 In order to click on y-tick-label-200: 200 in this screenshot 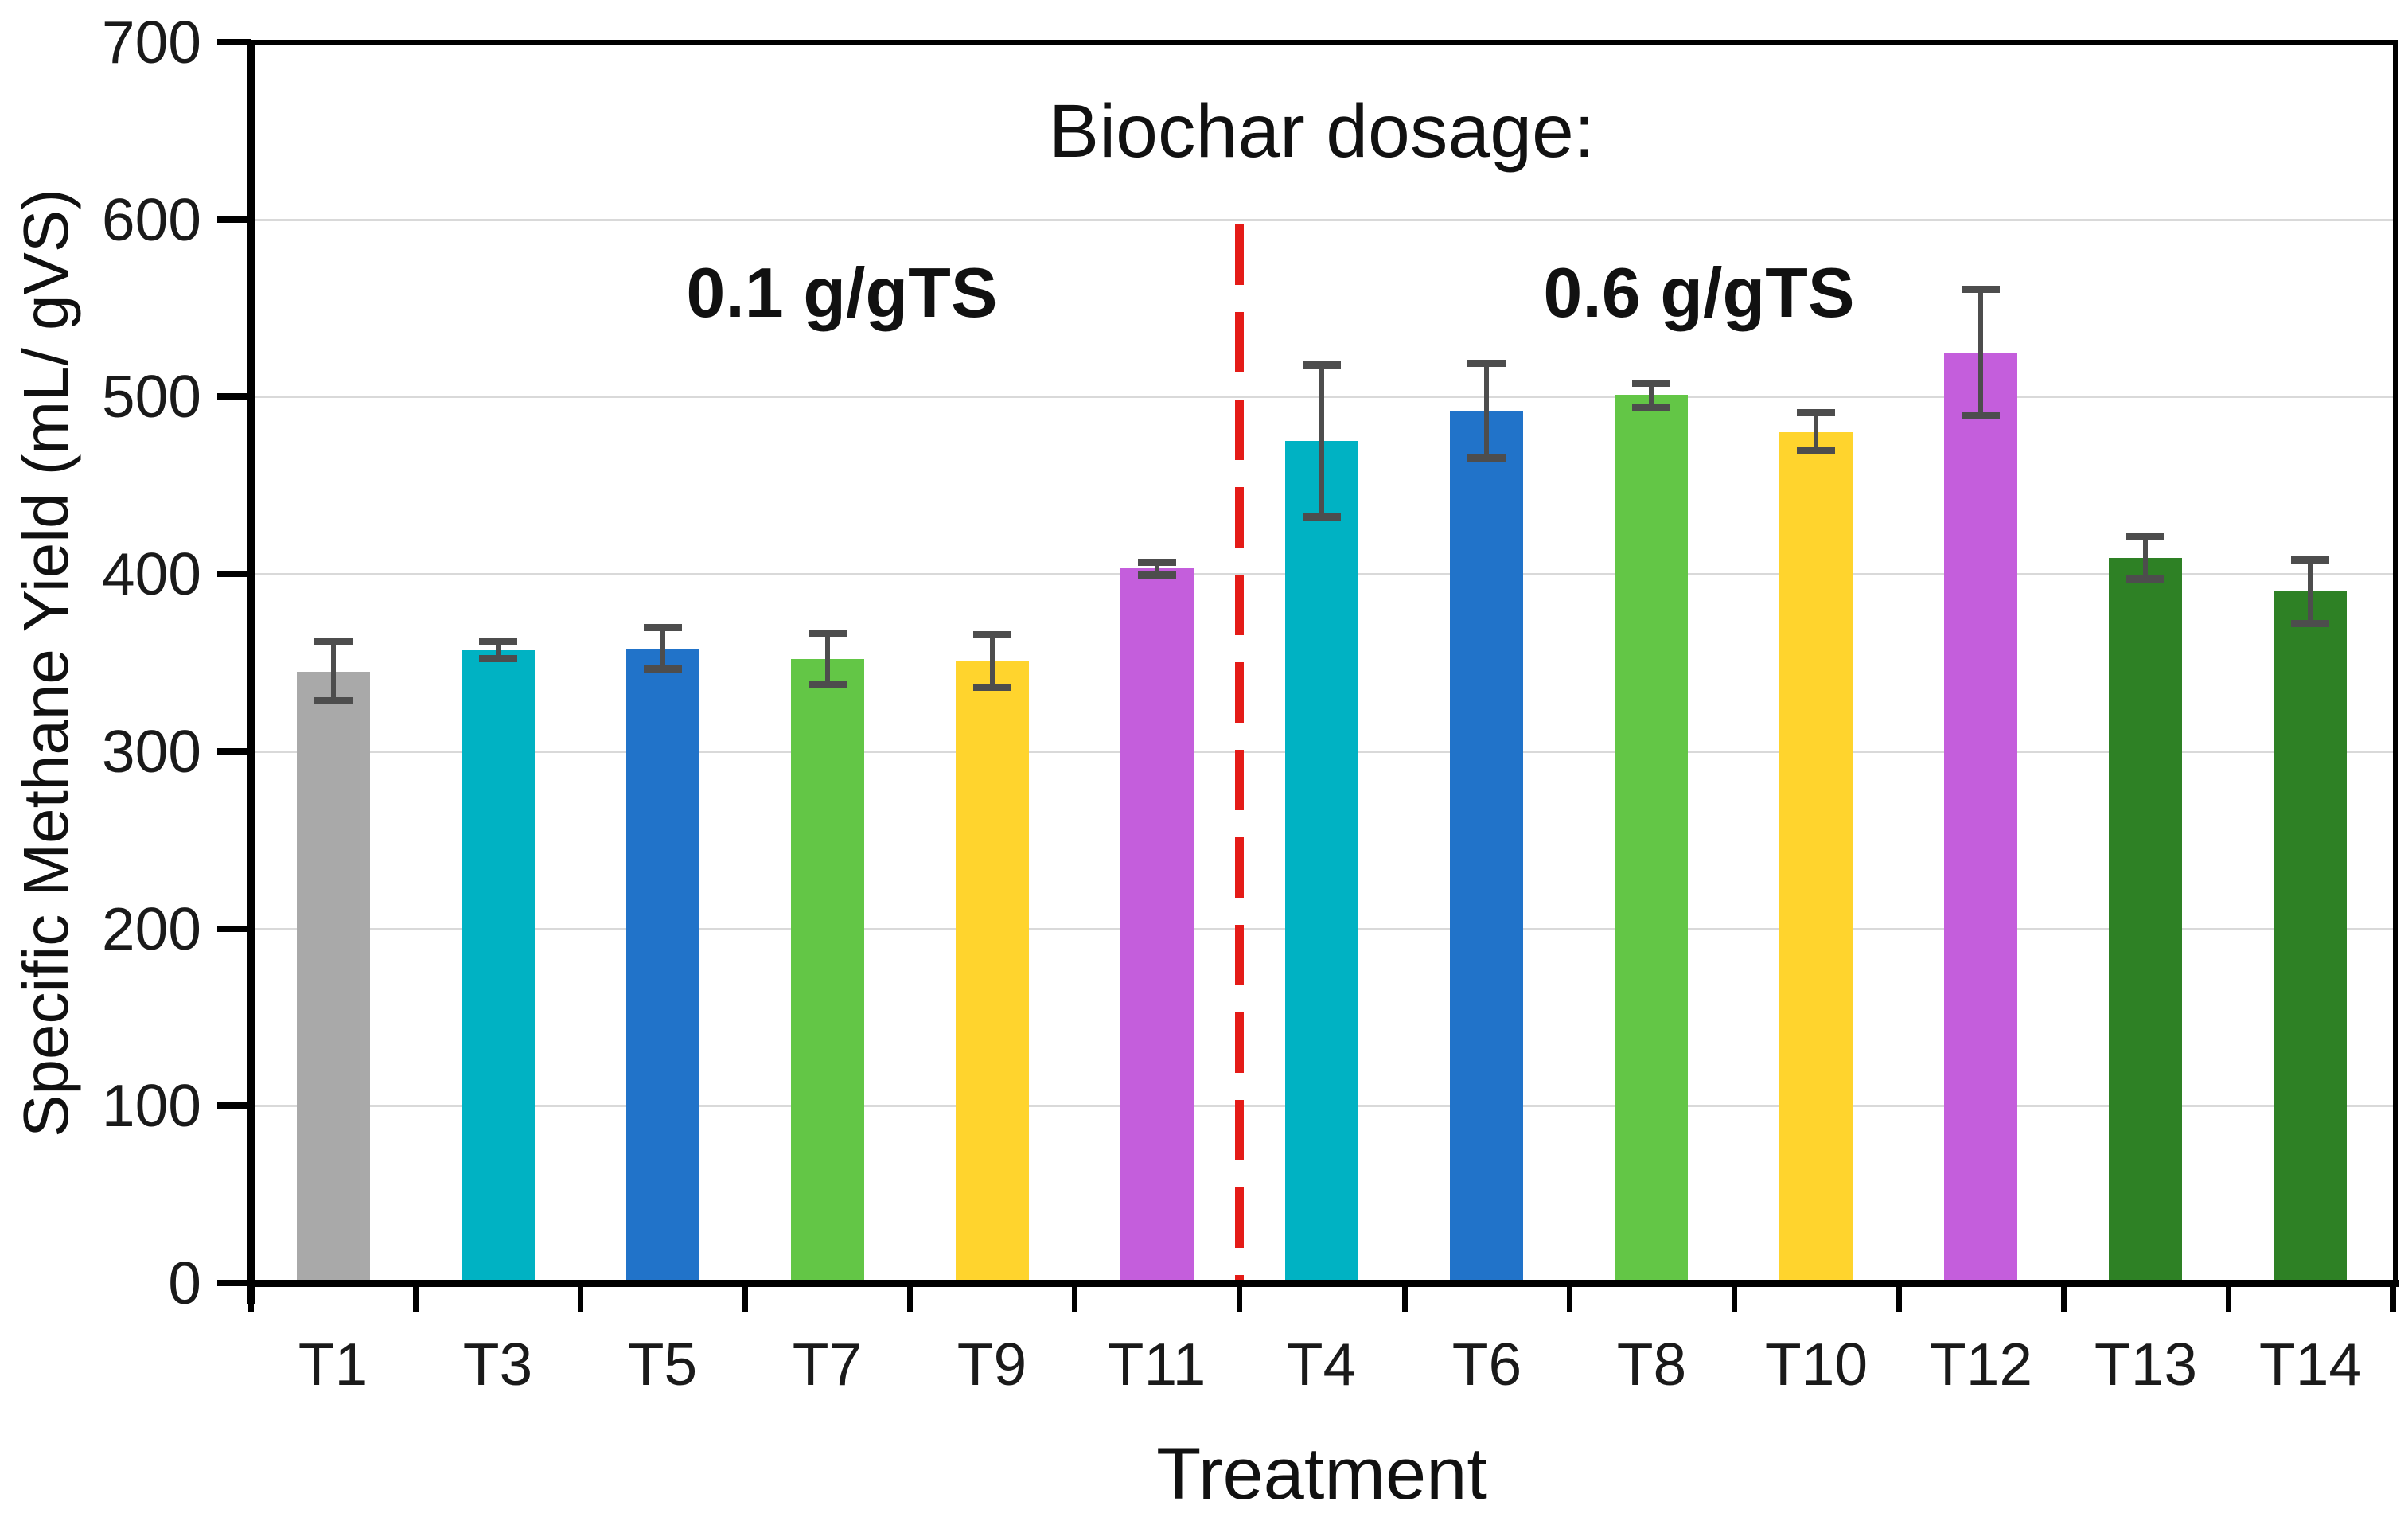, I will do `click(151, 928)`.